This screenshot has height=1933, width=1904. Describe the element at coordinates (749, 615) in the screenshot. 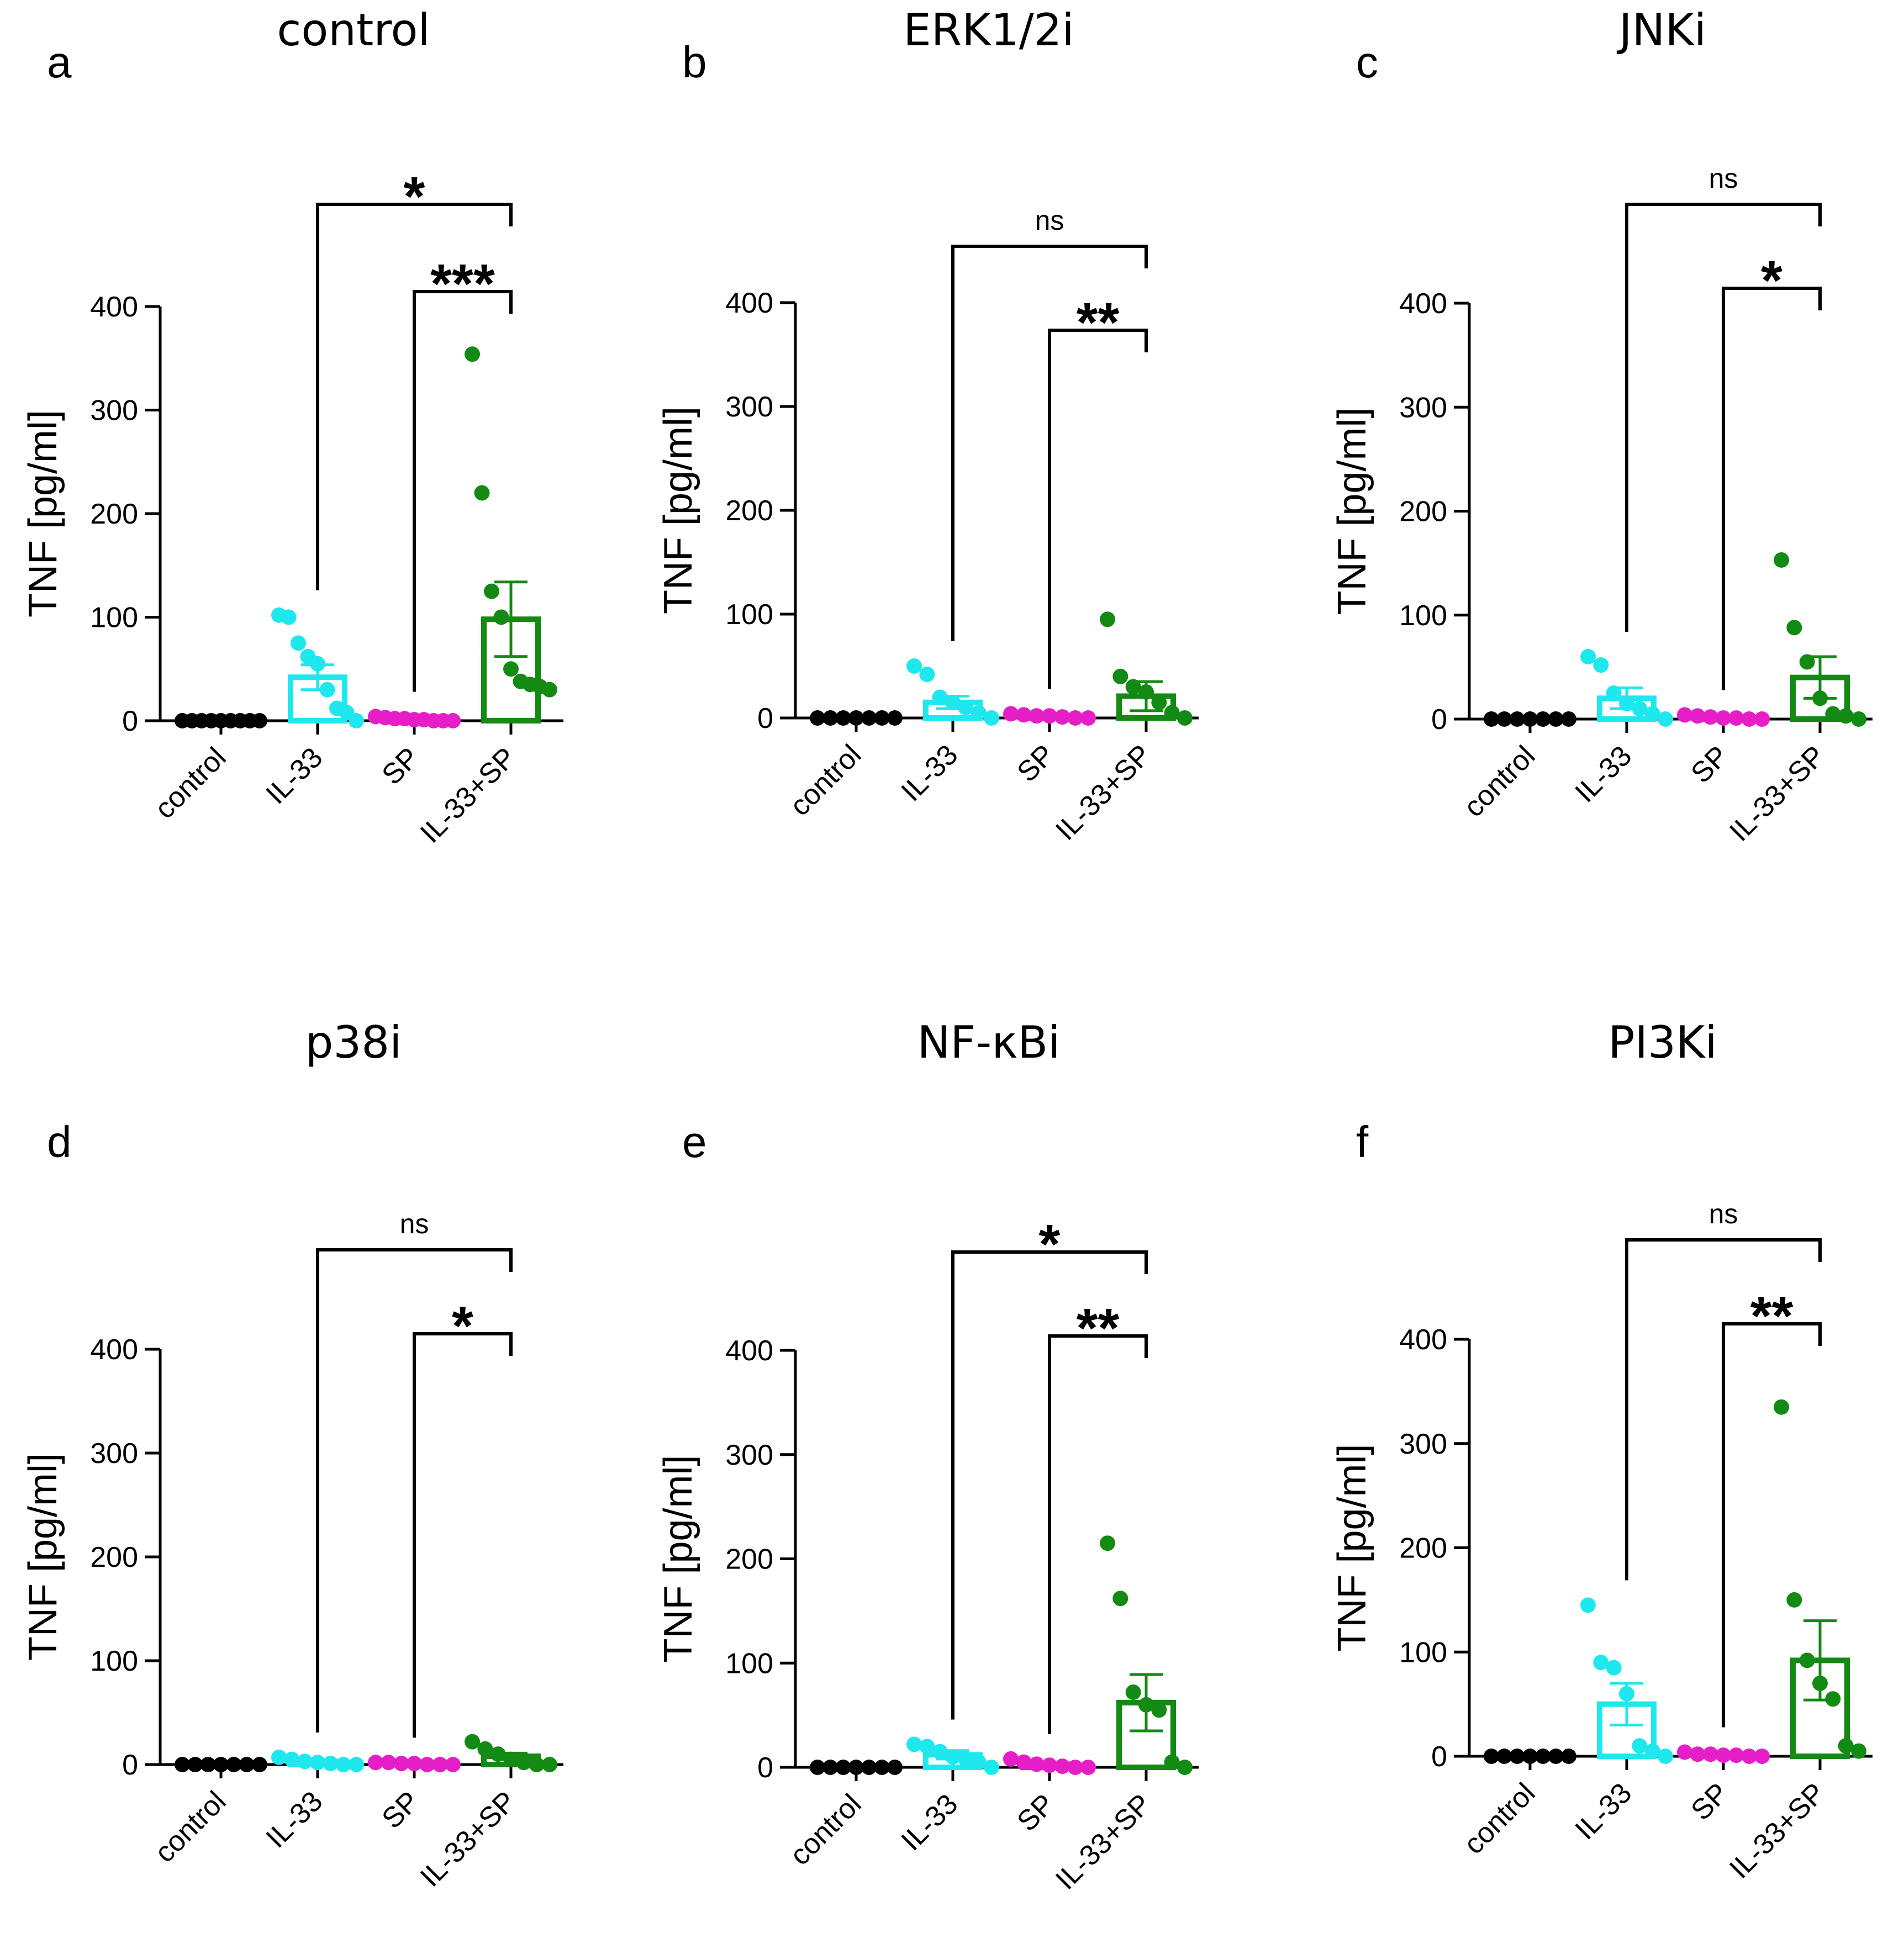

I see `y-tick-label: 100` at that location.